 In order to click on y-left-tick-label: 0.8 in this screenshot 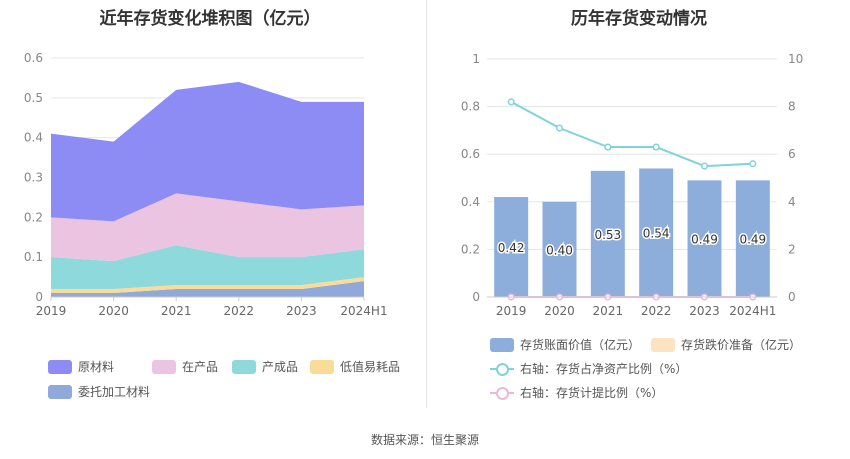, I will do `click(470, 107)`.